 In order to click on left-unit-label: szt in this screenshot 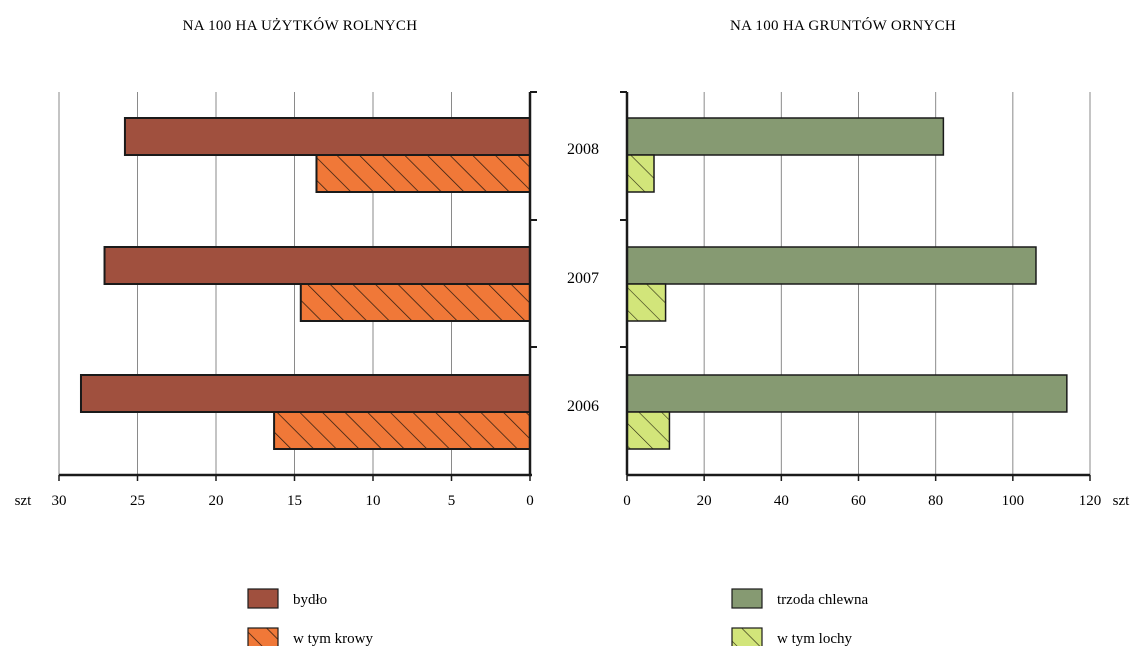, I will do `click(23, 501)`.